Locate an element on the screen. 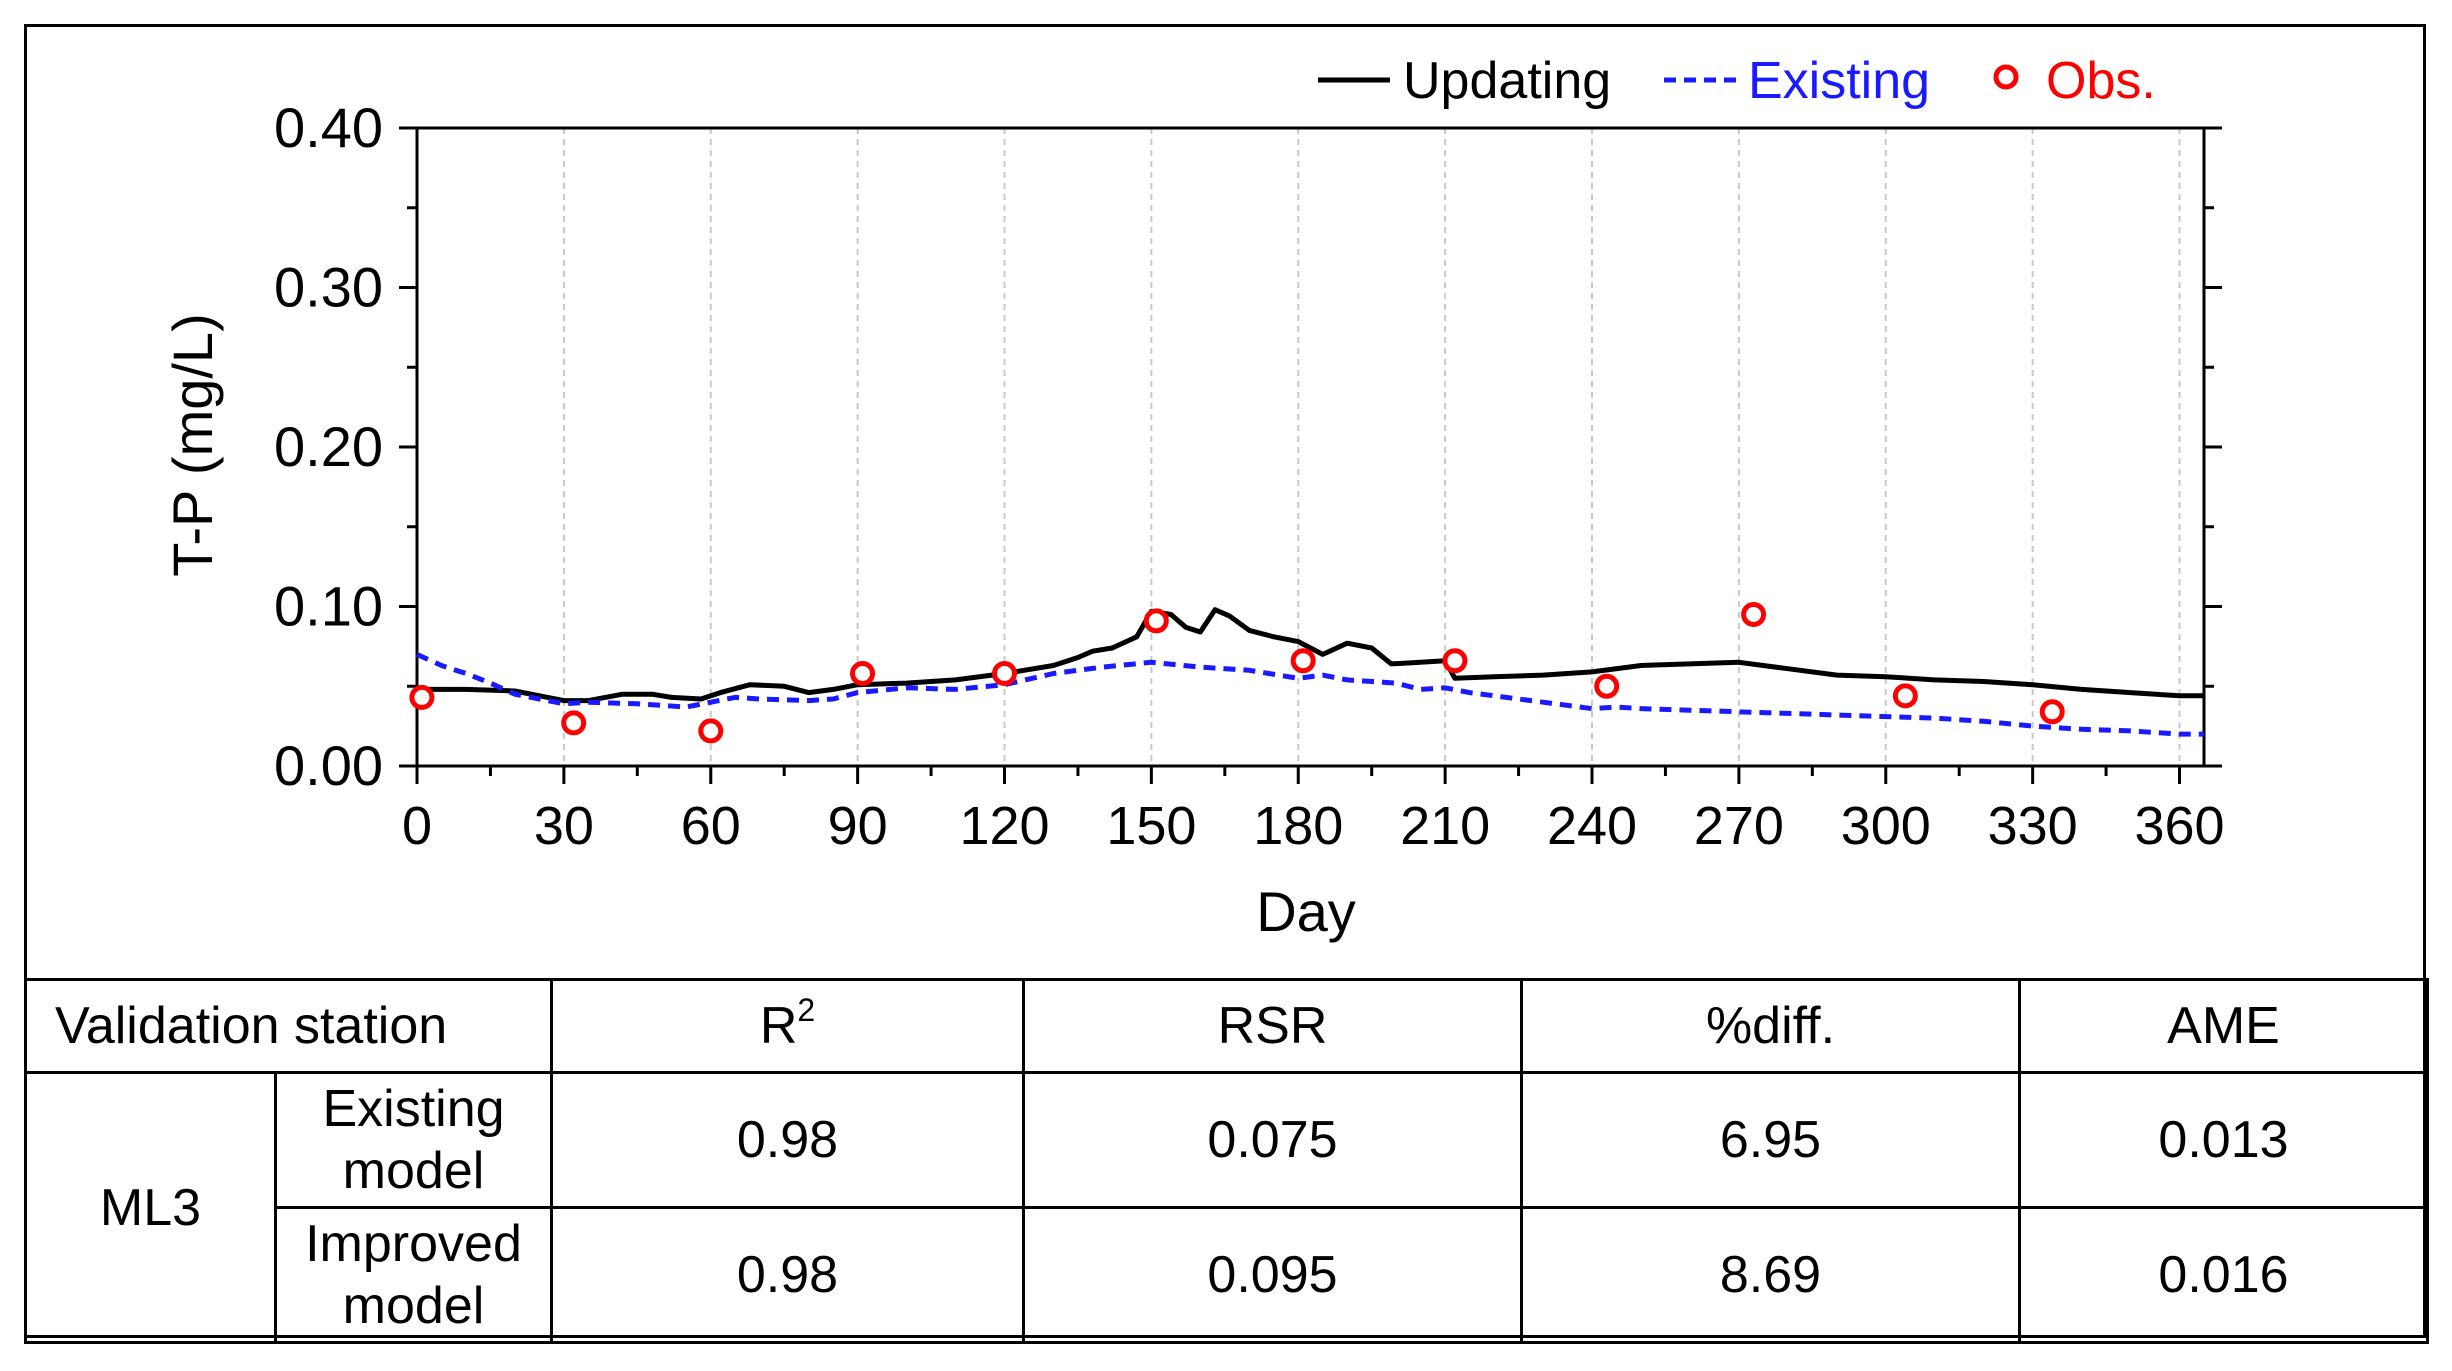 This screenshot has width=2452, height=1371. y-tick-label: 0.00 is located at coordinates (328, 765).